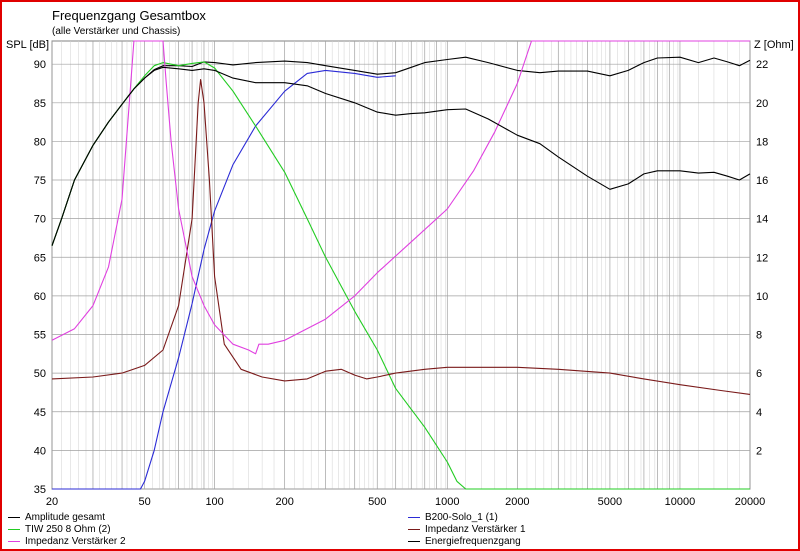 The width and height of the screenshot is (800, 551). Describe the element at coordinates (762, 297) in the screenshot. I see `y2-tick-label: 10` at that location.